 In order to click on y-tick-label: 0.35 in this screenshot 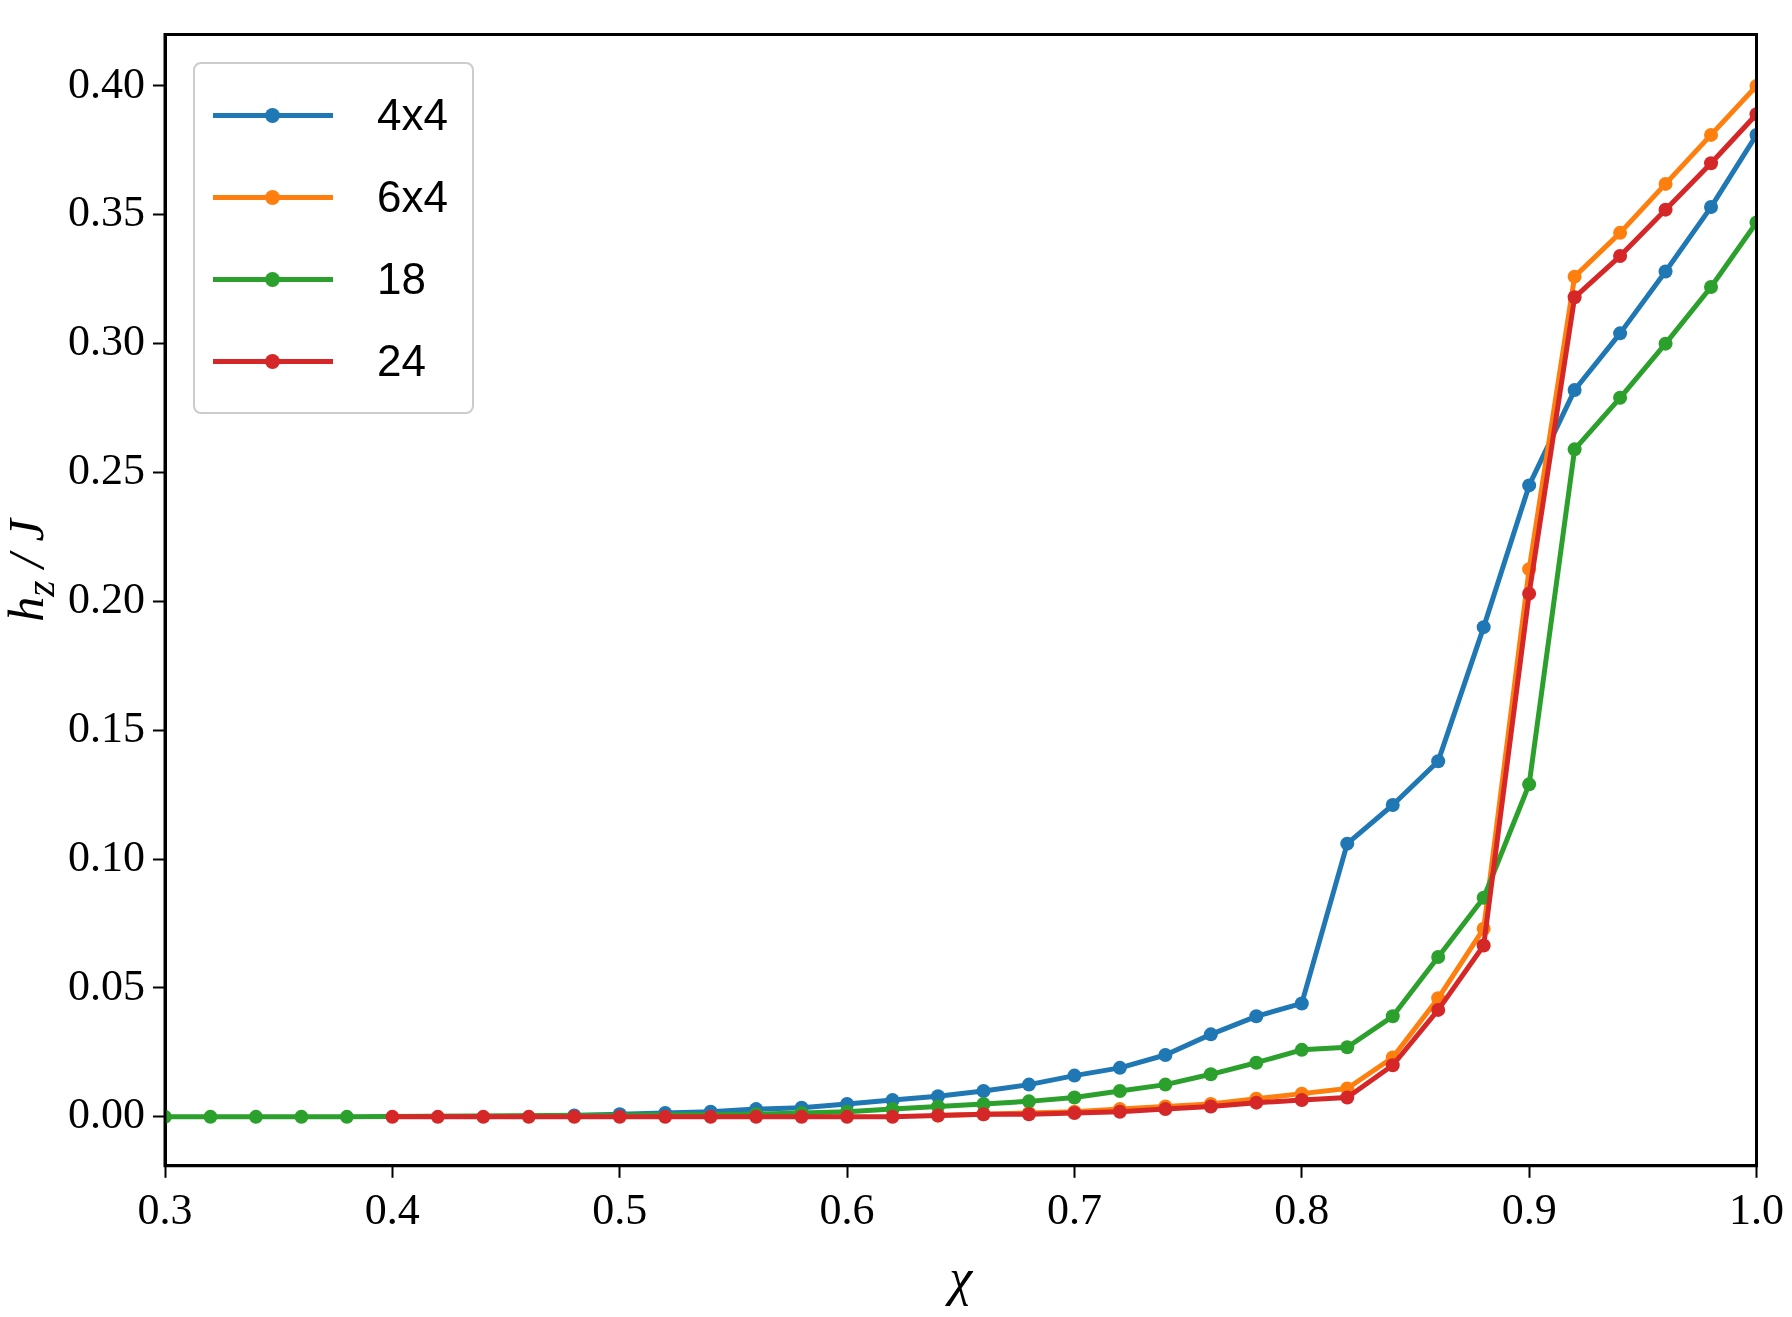, I will do `click(106, 212)`.